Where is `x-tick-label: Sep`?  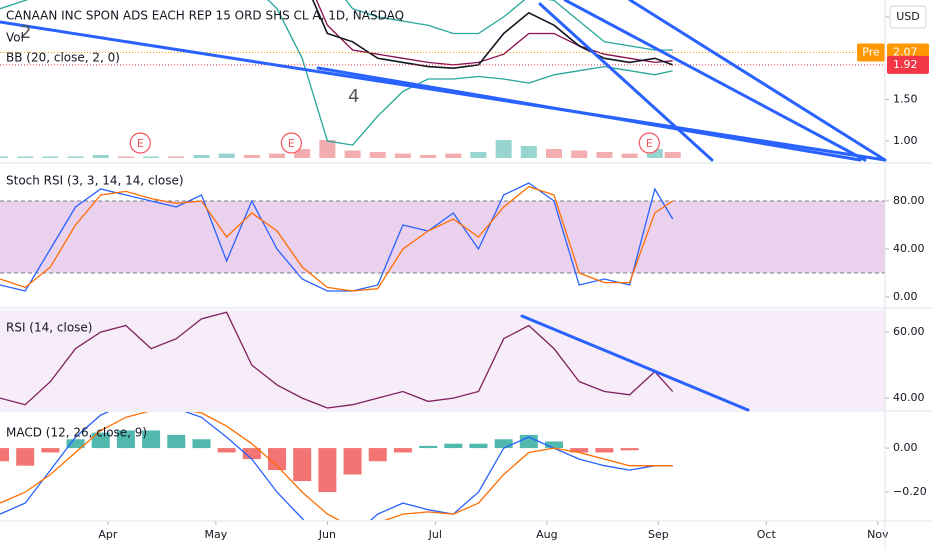 x-tick-label: Sep is located at coordinates (658, 534).